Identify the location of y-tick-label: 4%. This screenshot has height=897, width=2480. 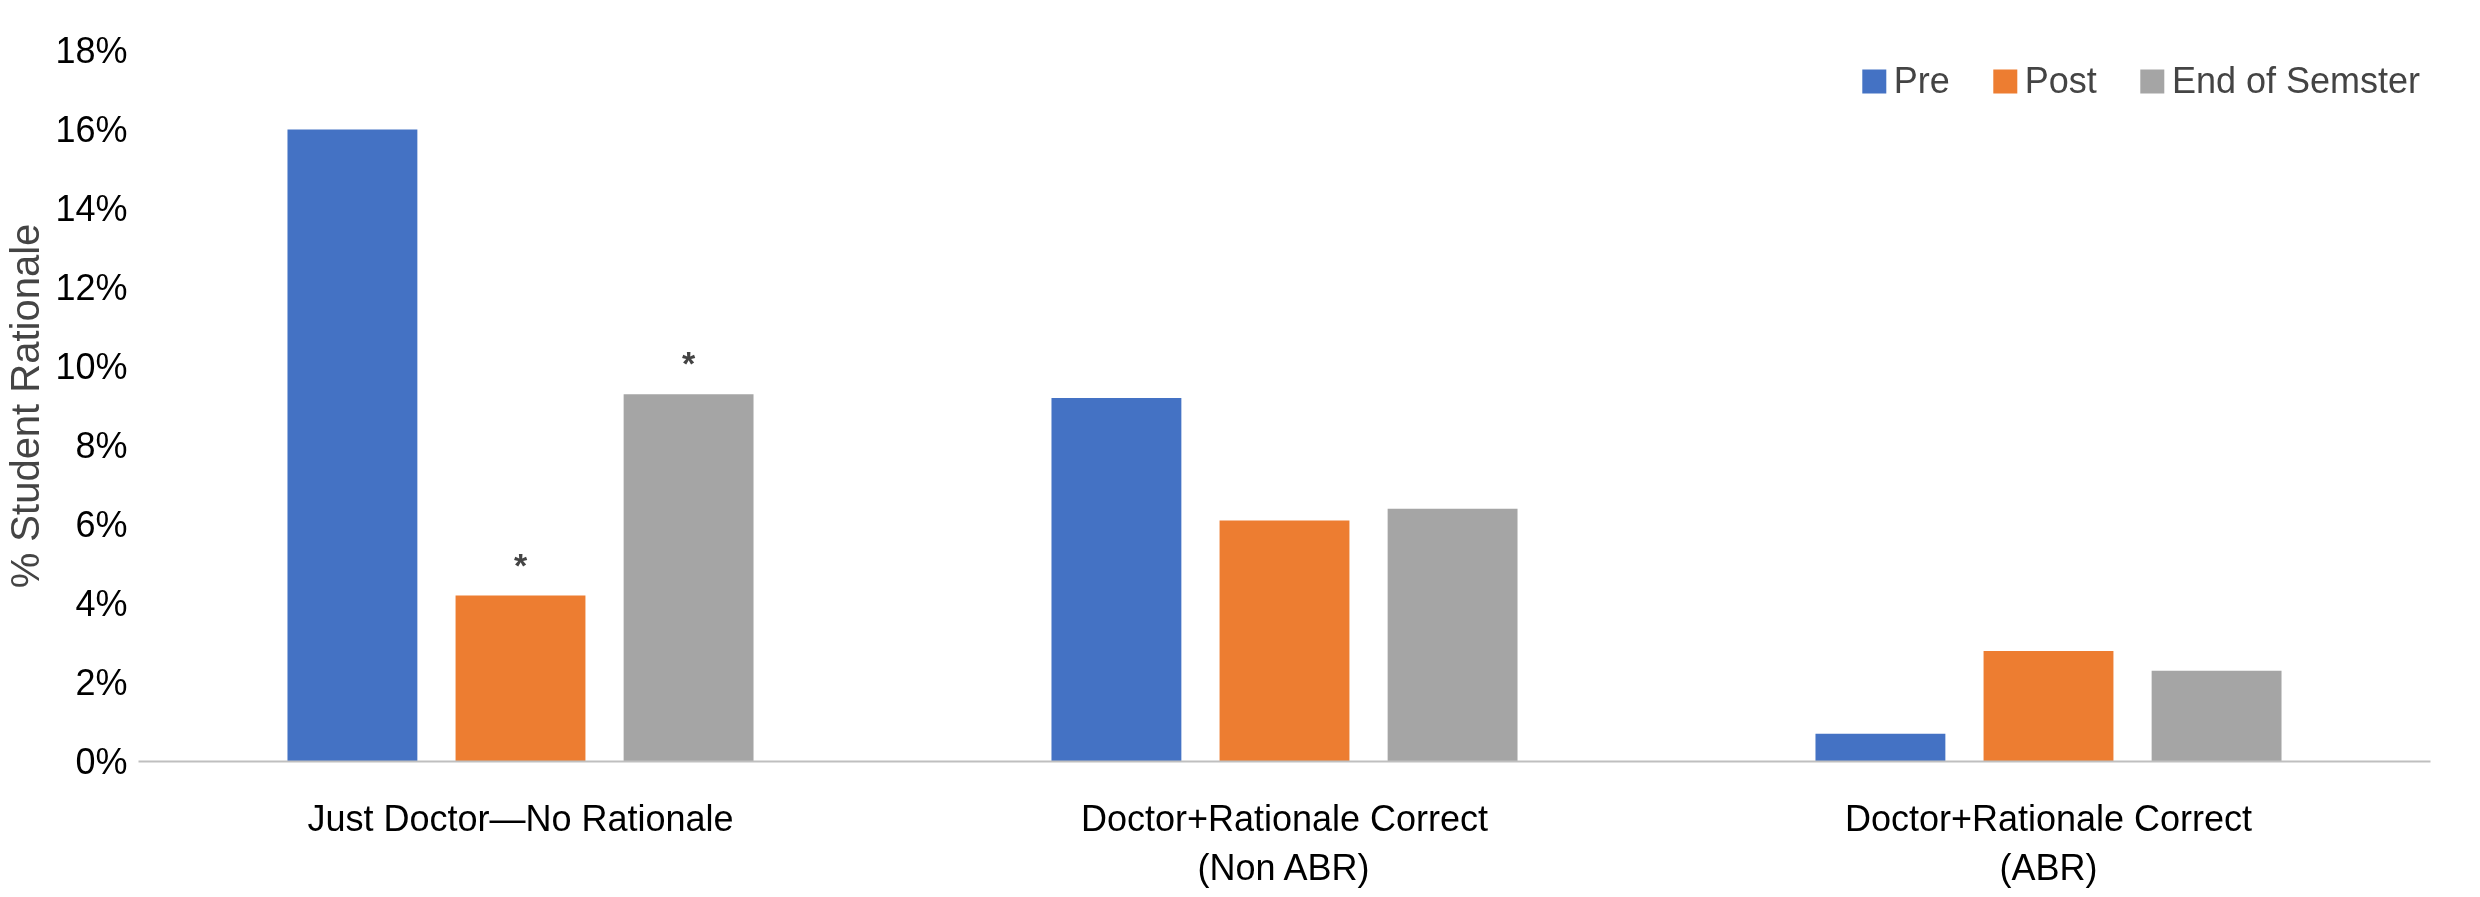
(101, 603).